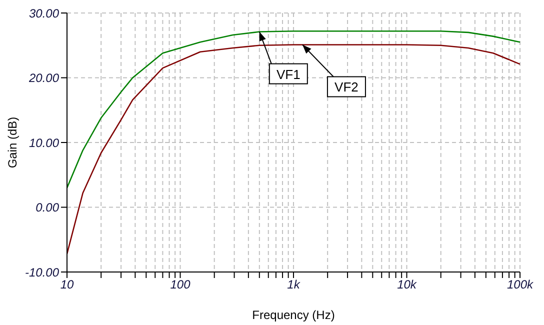 The height and width of the screenshot is (325, 544). Describe the element at coordinates (12, 142) in the screenshot. I see `y-axis-title: Gain (dB)` at that location.